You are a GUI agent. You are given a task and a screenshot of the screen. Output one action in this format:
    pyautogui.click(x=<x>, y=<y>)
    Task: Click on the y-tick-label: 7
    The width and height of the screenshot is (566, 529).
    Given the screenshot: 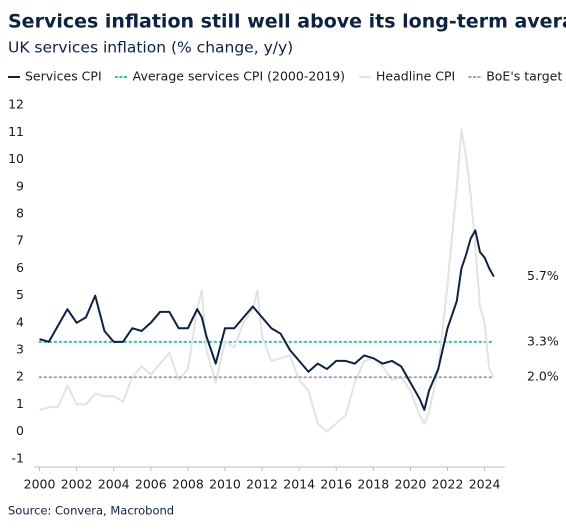 What is the action you would take?
    pyautogui.click(x=20, y=240)
    